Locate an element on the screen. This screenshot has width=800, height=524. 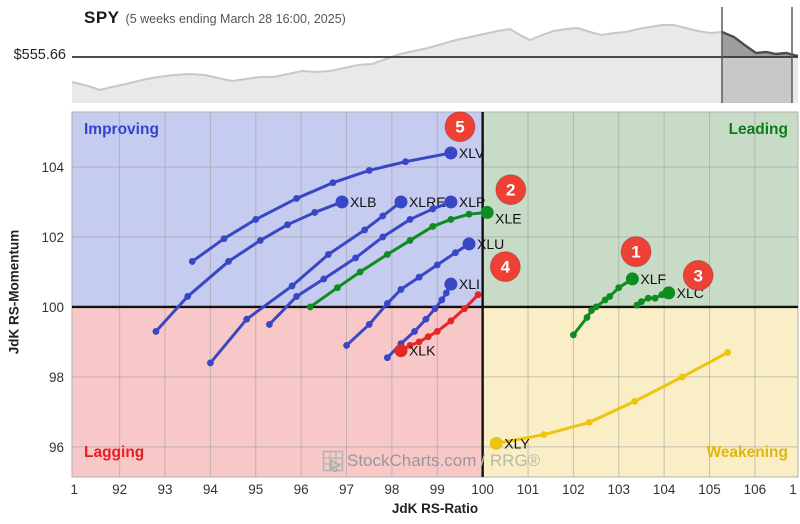
tail-XLV: XLV is located at coordinates (336, 205).